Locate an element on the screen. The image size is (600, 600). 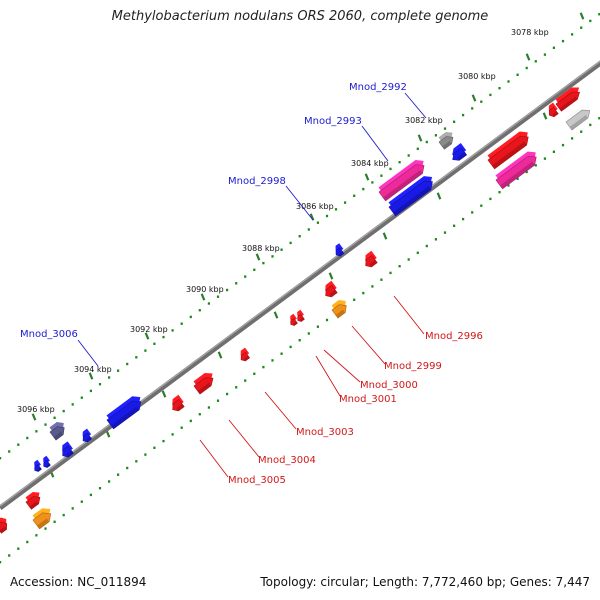
gene-label: Mnod_3000 is located at coordinates (389, 385).